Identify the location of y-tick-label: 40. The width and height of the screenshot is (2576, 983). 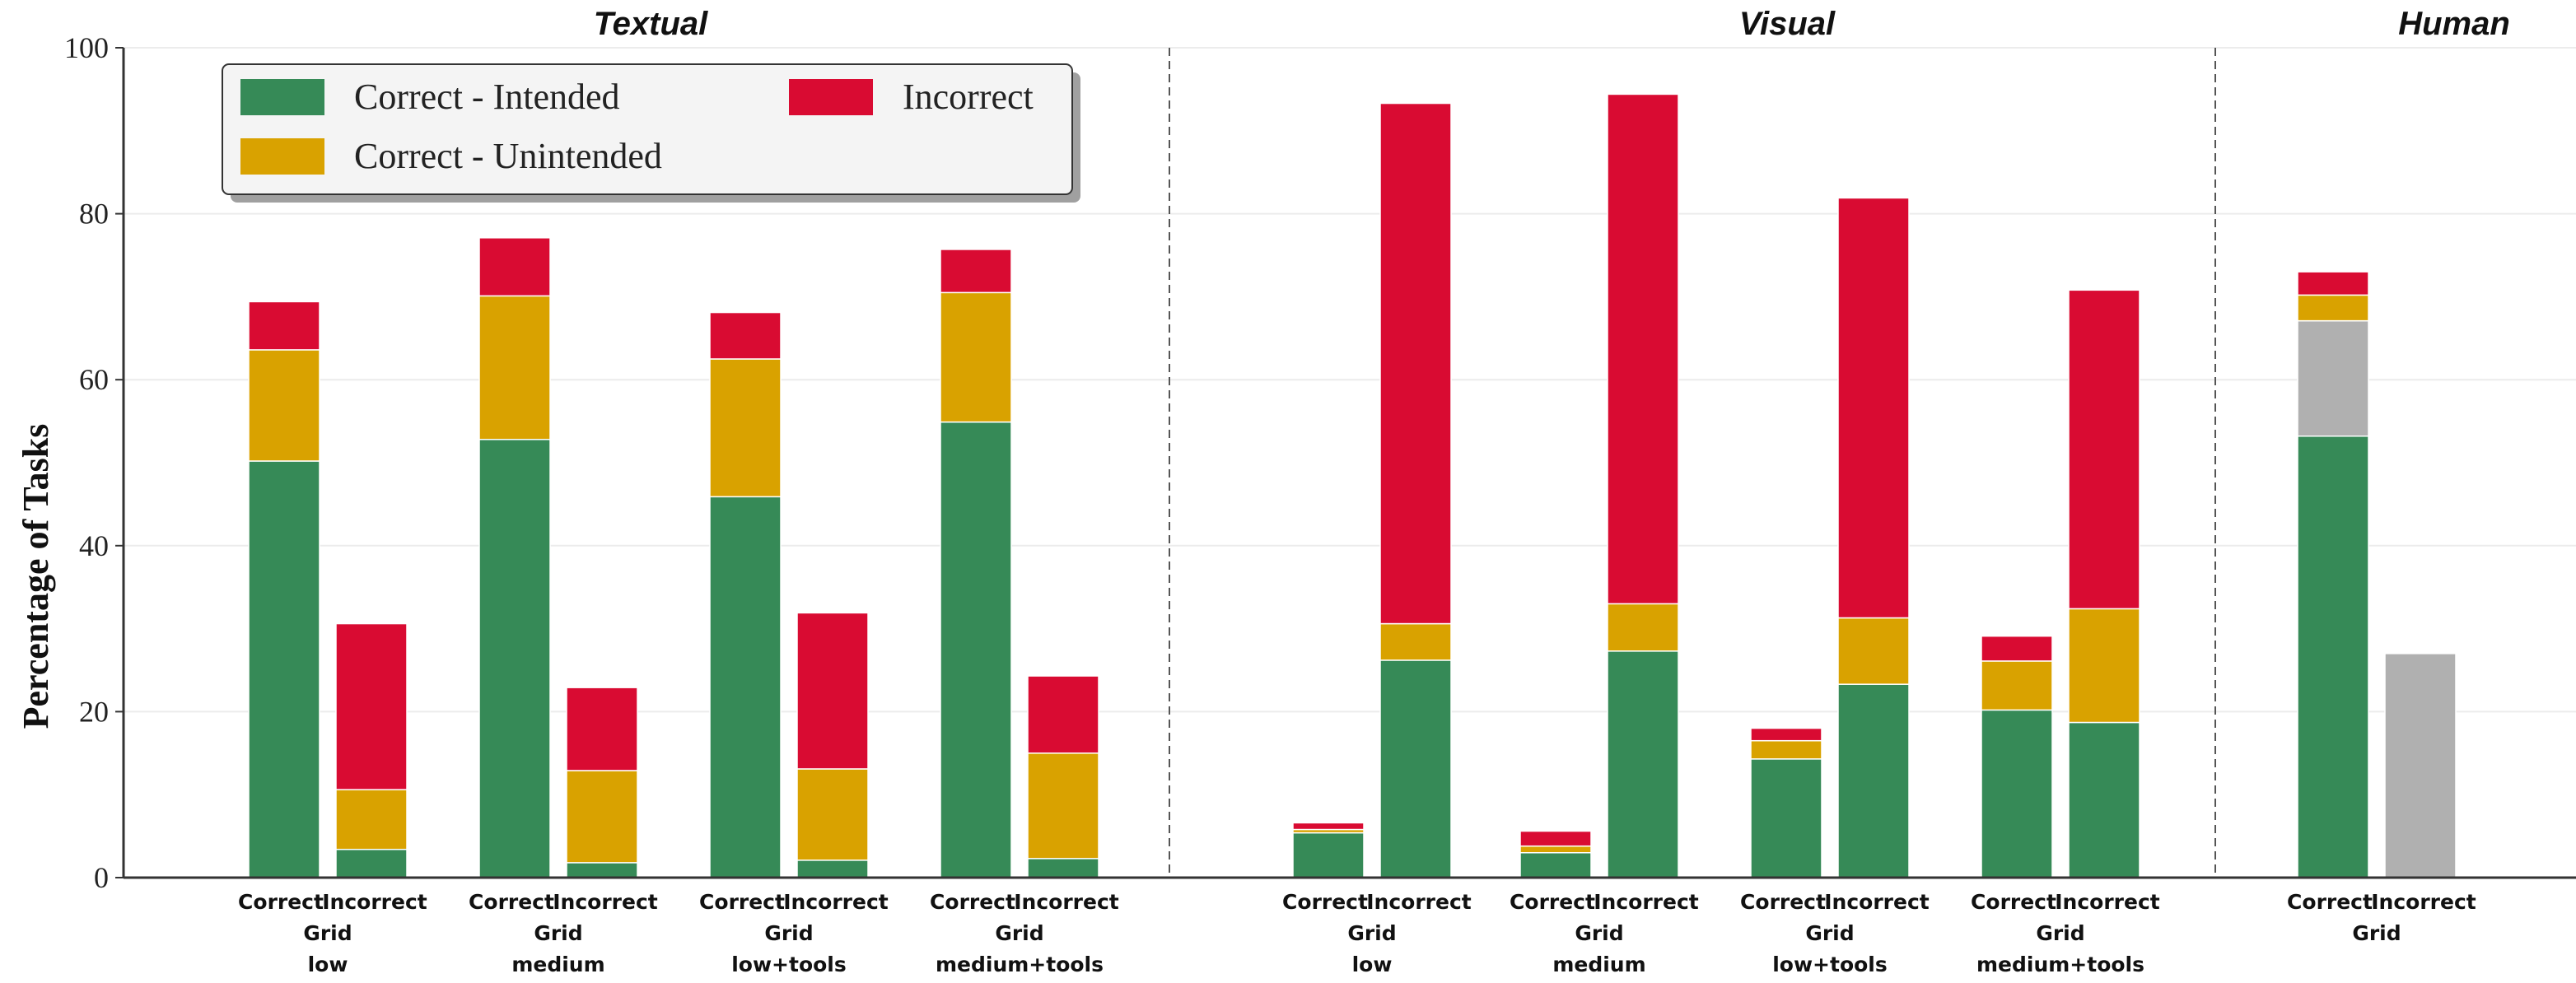
(94, 545).